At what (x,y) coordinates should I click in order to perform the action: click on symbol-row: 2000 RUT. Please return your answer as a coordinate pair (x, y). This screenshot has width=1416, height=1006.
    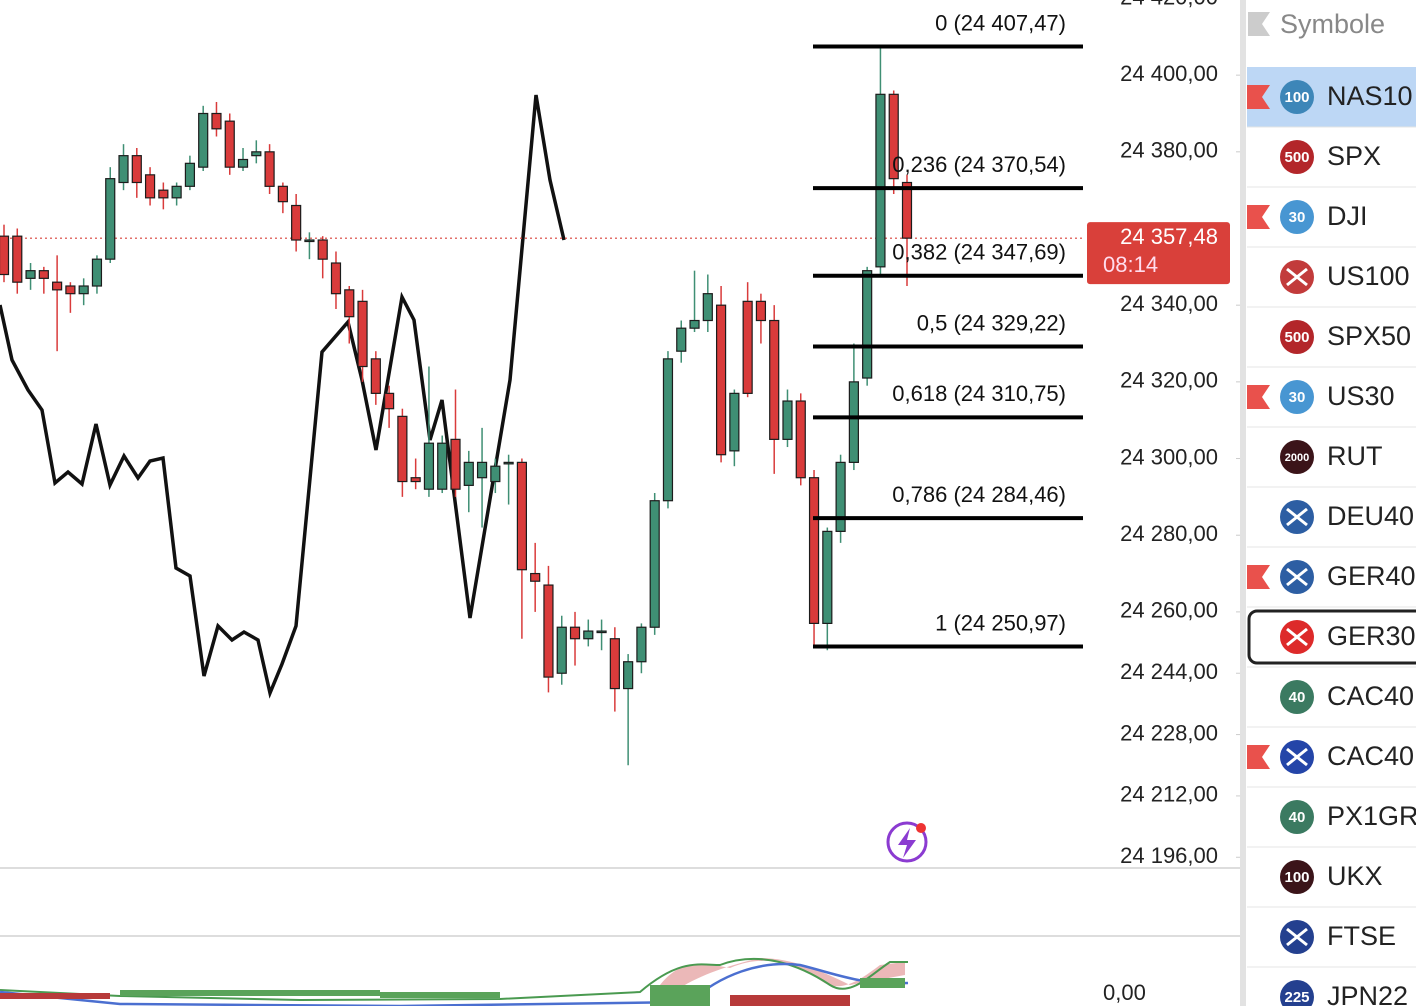
    Looking at the image, I should click on (1331, 464).